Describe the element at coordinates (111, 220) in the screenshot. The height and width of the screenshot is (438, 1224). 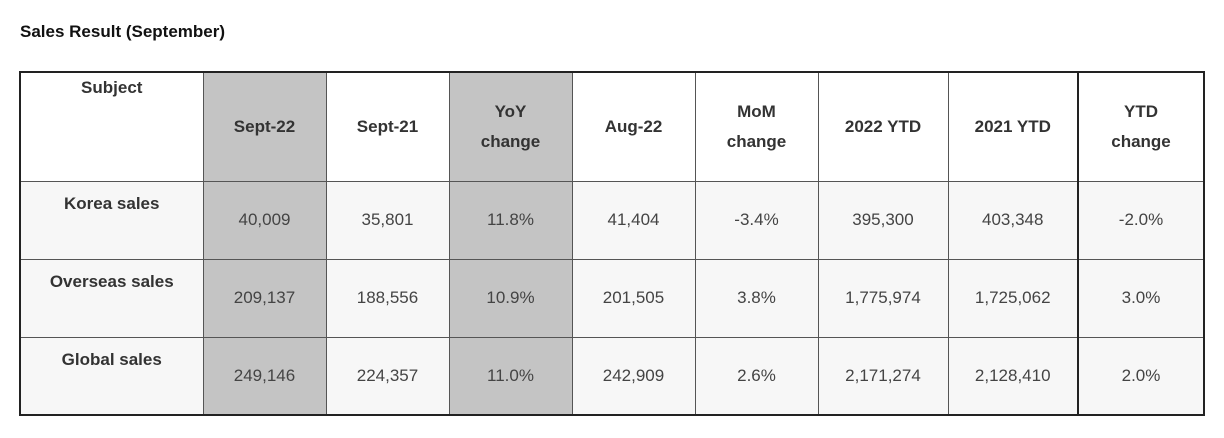
I see `row-subject: Korea sales` at that location.